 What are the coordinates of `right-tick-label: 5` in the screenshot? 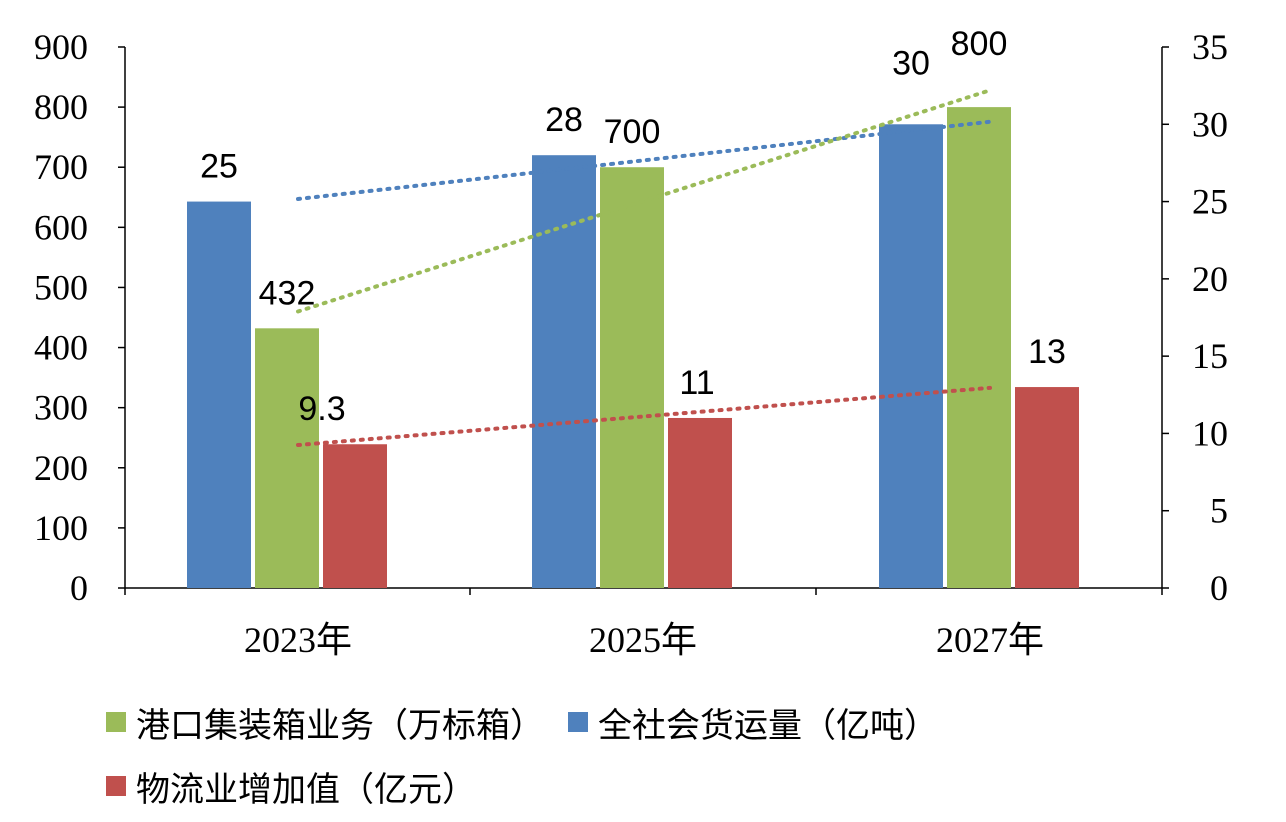 It's located at (1219, 511).